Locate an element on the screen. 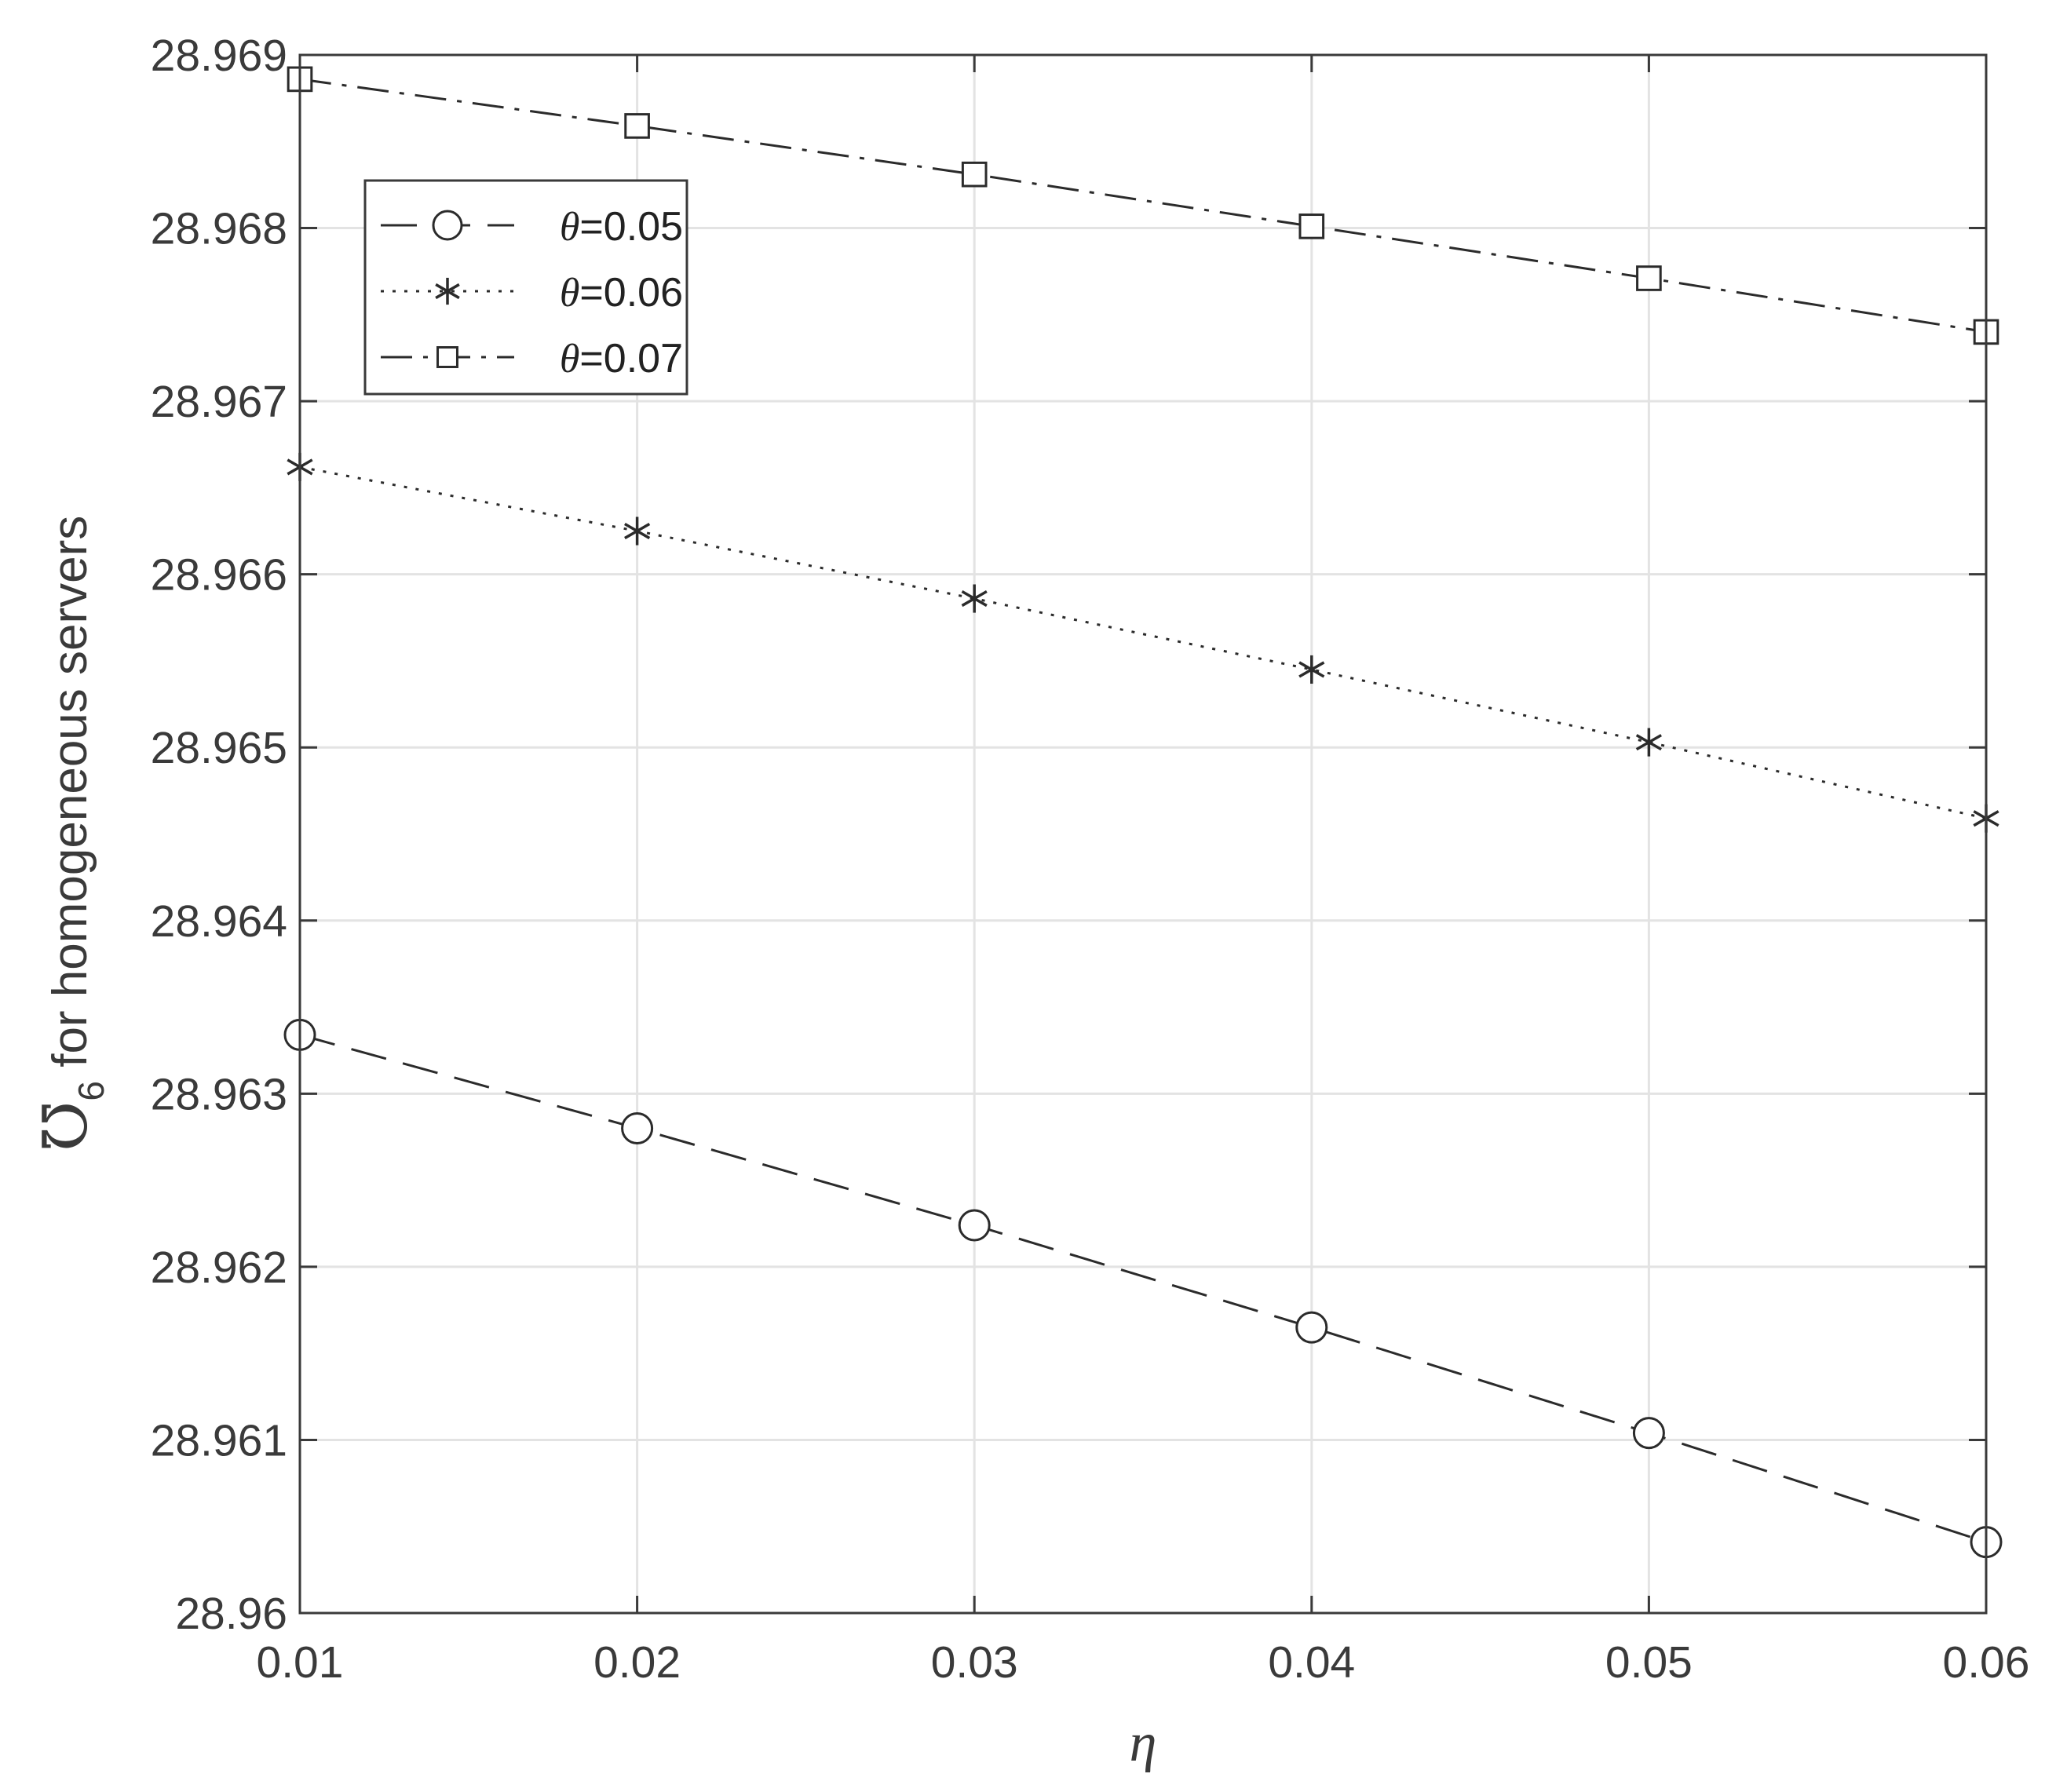 Image resolution: width=2056 pixels, height=1792 pixels. legend-entry: θ=0.05 is located at coordinates (532, 227).